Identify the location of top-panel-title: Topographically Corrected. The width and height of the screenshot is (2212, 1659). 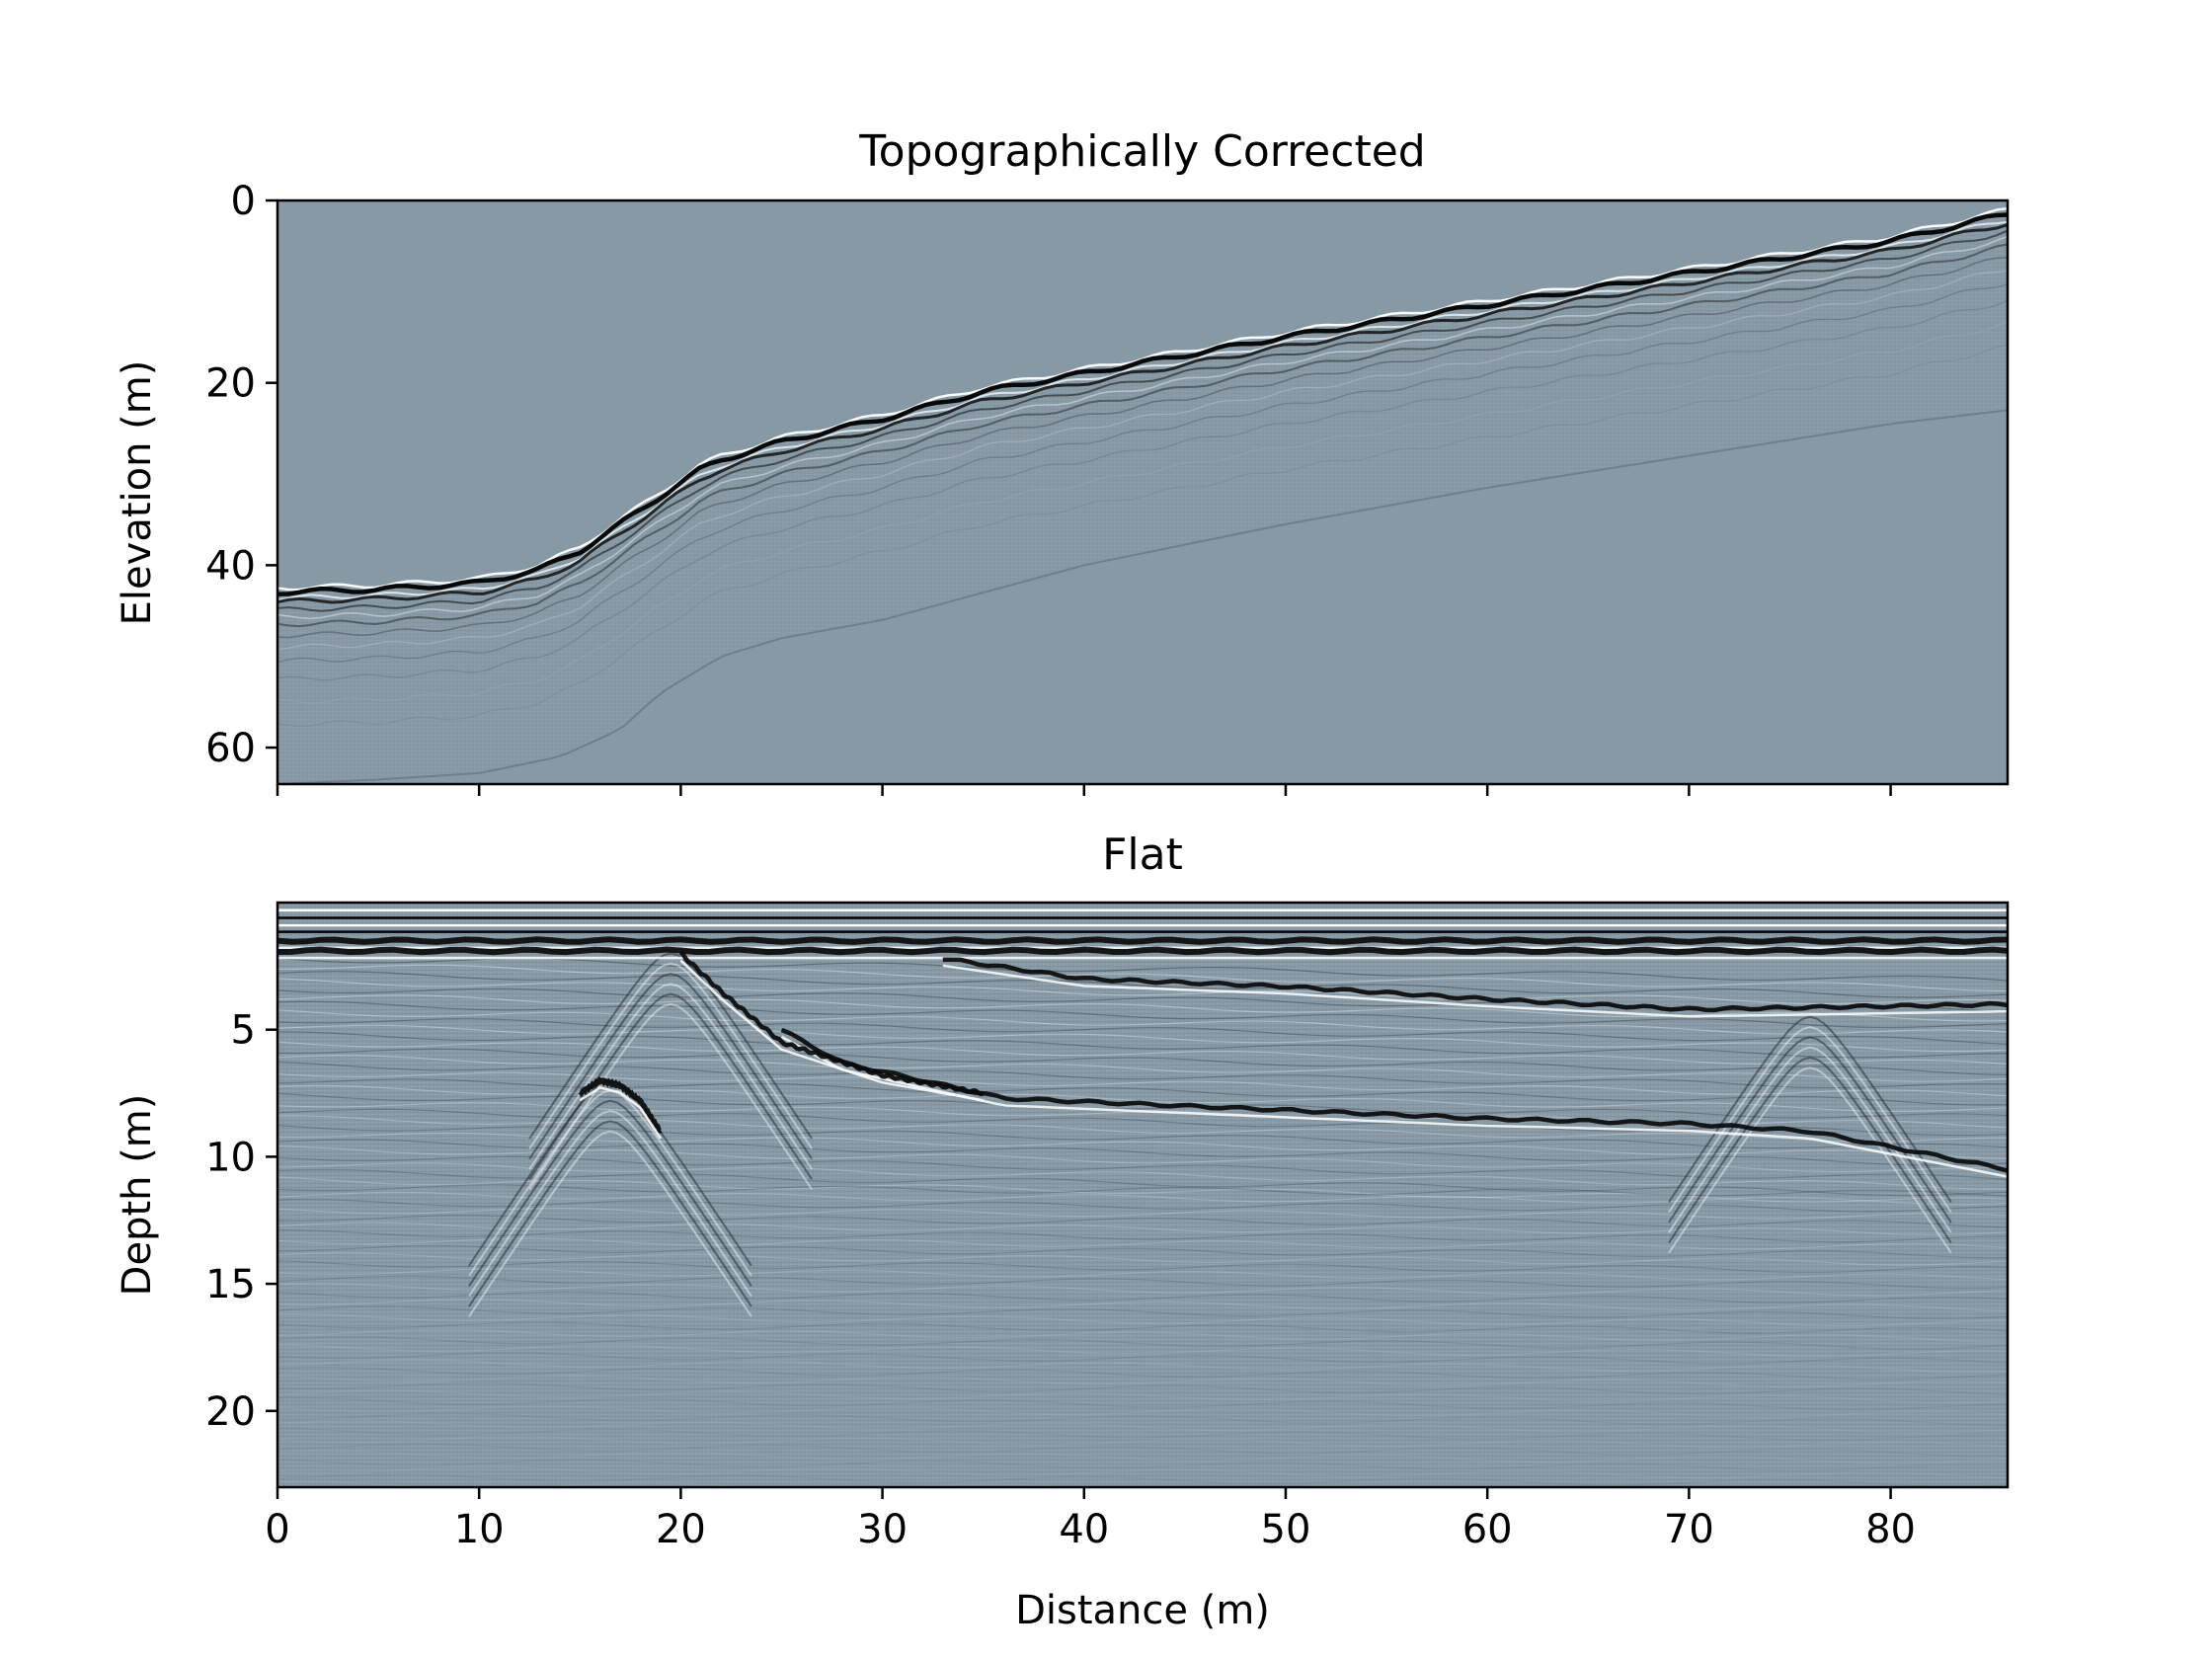
(1142, 152).